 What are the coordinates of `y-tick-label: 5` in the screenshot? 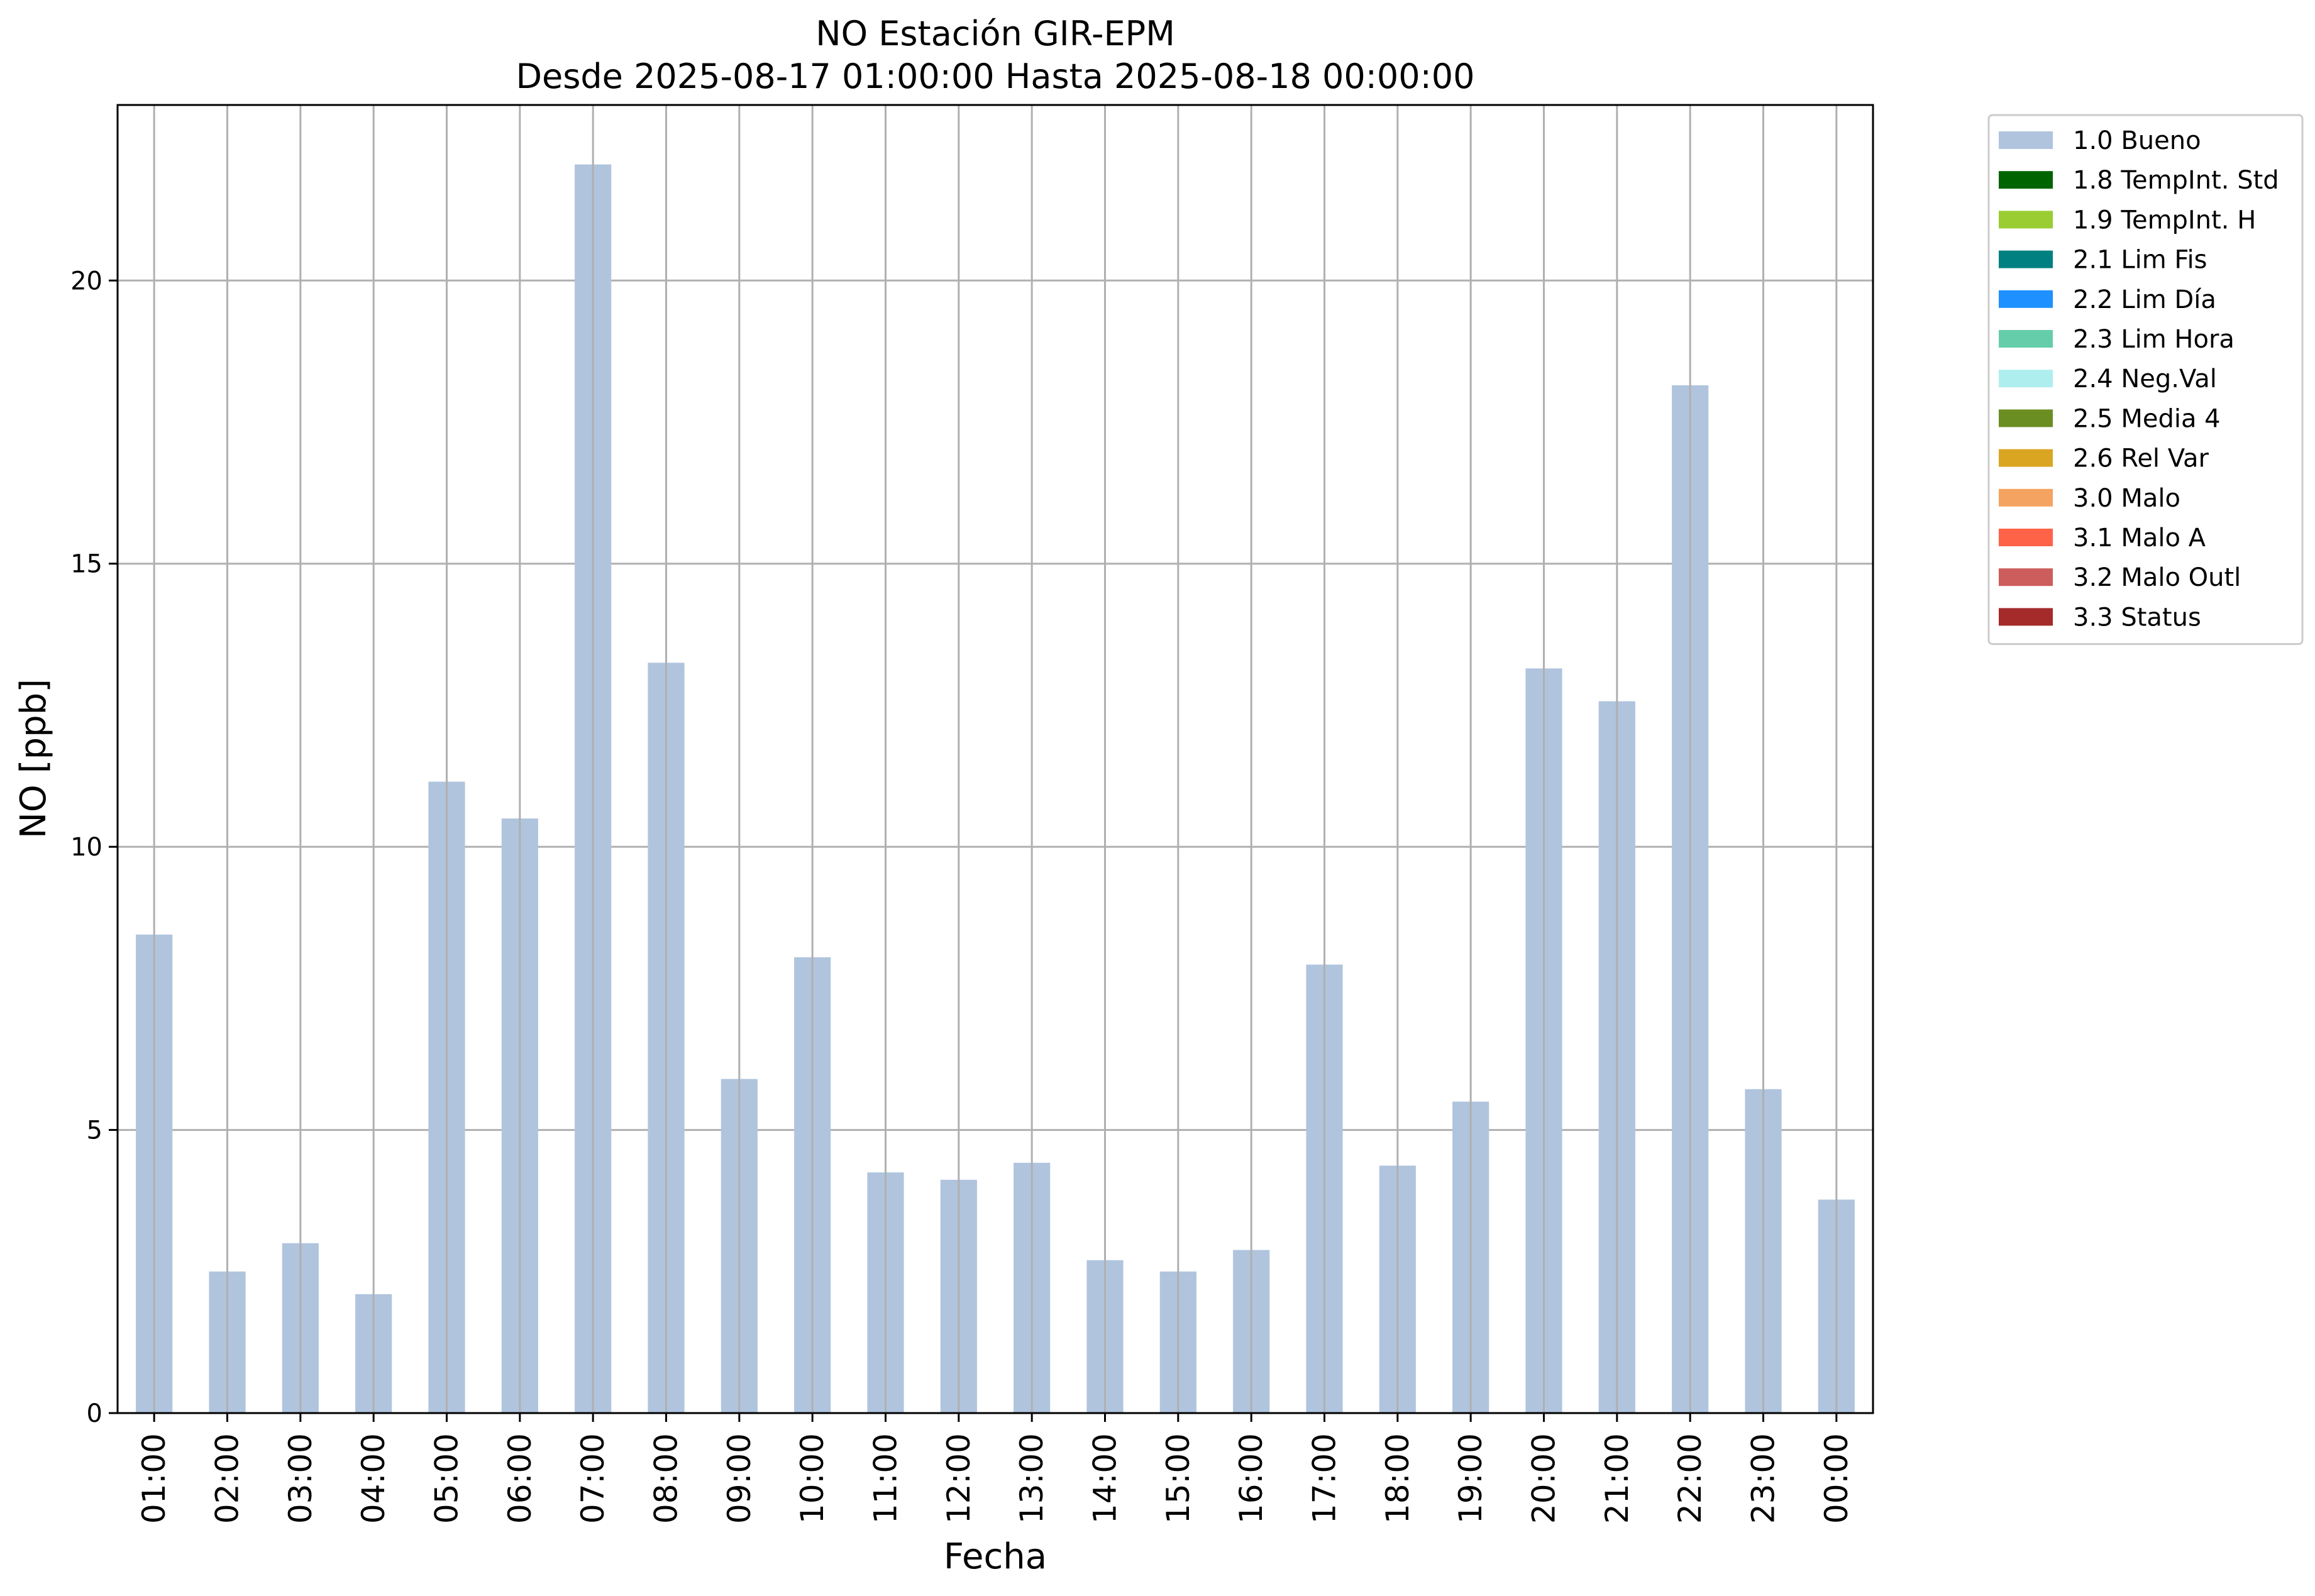 It's located at (95, 1130).